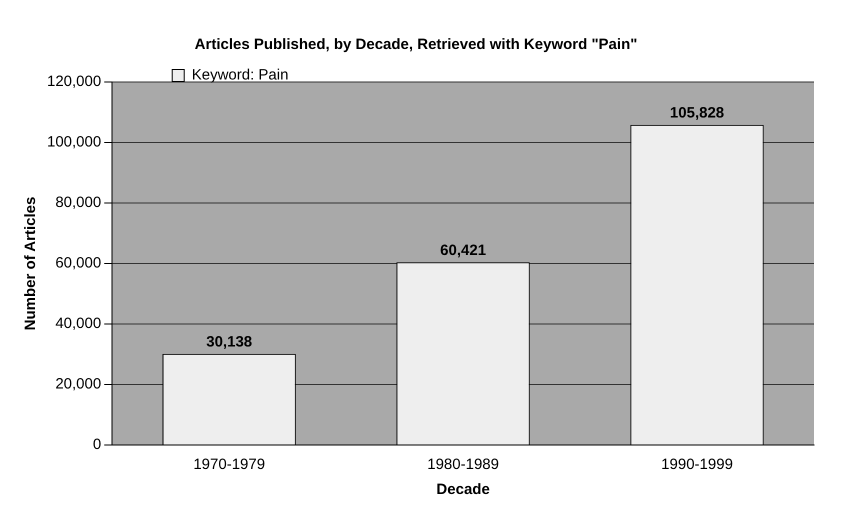 The width and height of the screenshot is (844, 515). What do you see at coordinates (697, 465) in the screenshot?
I see `x-tick-label: 1990-1999` at bounding box center [697, 465].